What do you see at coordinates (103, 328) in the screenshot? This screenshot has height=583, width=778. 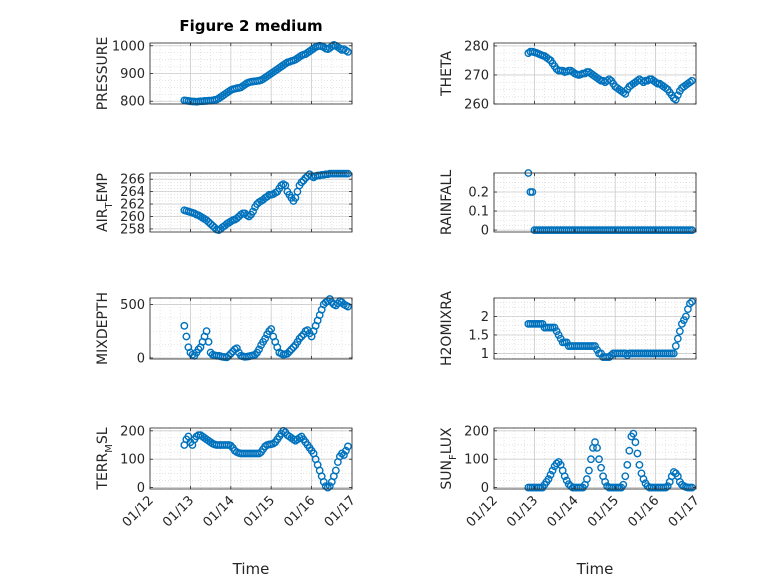 I see `y-axis-label: MIXDEPTH` at bounding box center [103, 328].